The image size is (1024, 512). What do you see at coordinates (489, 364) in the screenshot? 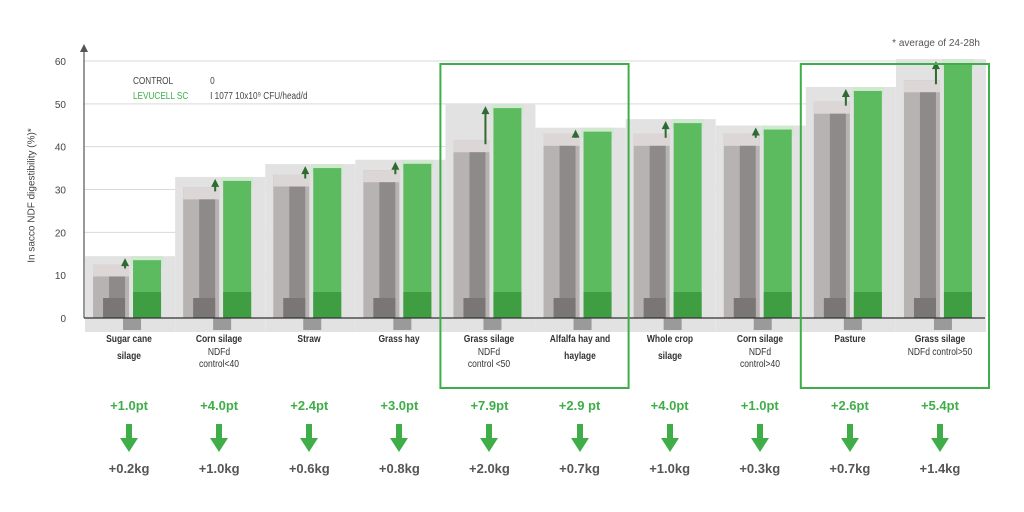
I see `category-sub2: control <50` at bounding box center [489, 364].